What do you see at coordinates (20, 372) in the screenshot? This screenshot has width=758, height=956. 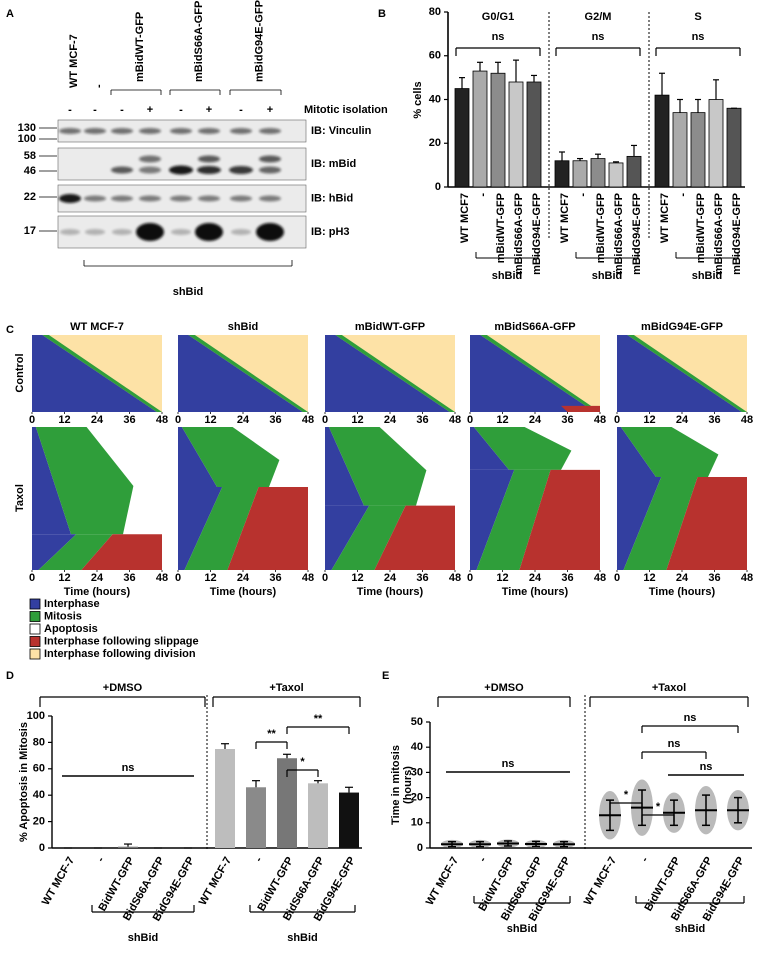 I see `row-label: Control` at bounding box center [20, 372].